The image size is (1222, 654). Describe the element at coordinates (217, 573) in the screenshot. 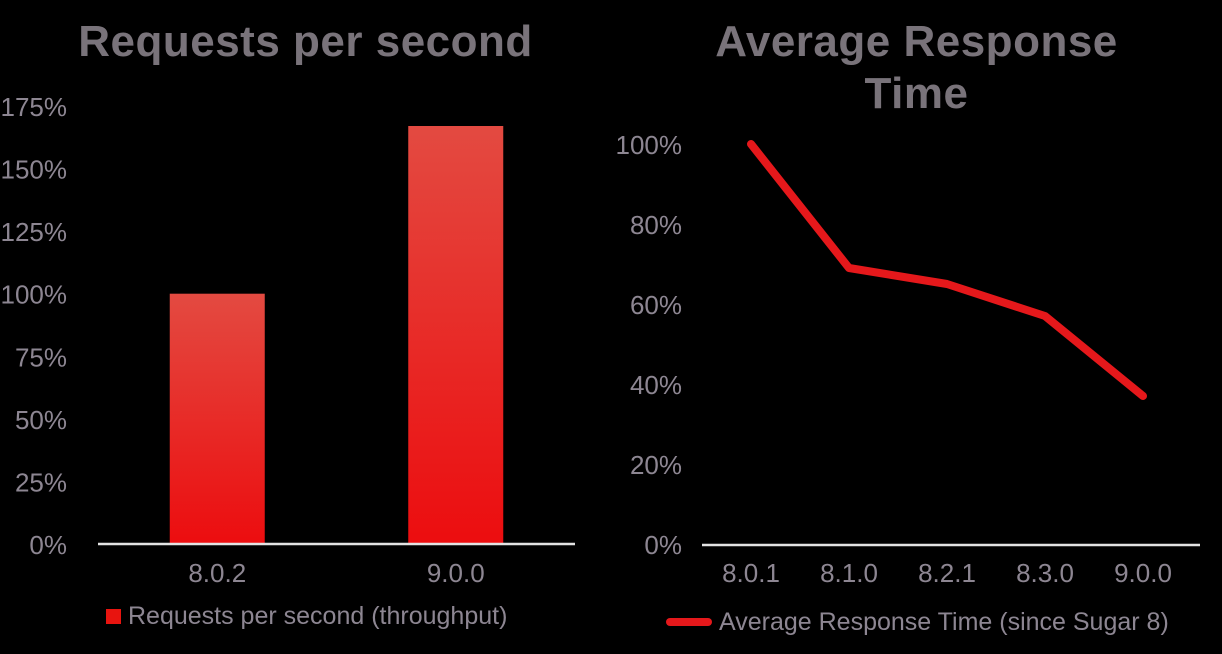

I see `x-axis-tick-label: 8.0.2` at that location.